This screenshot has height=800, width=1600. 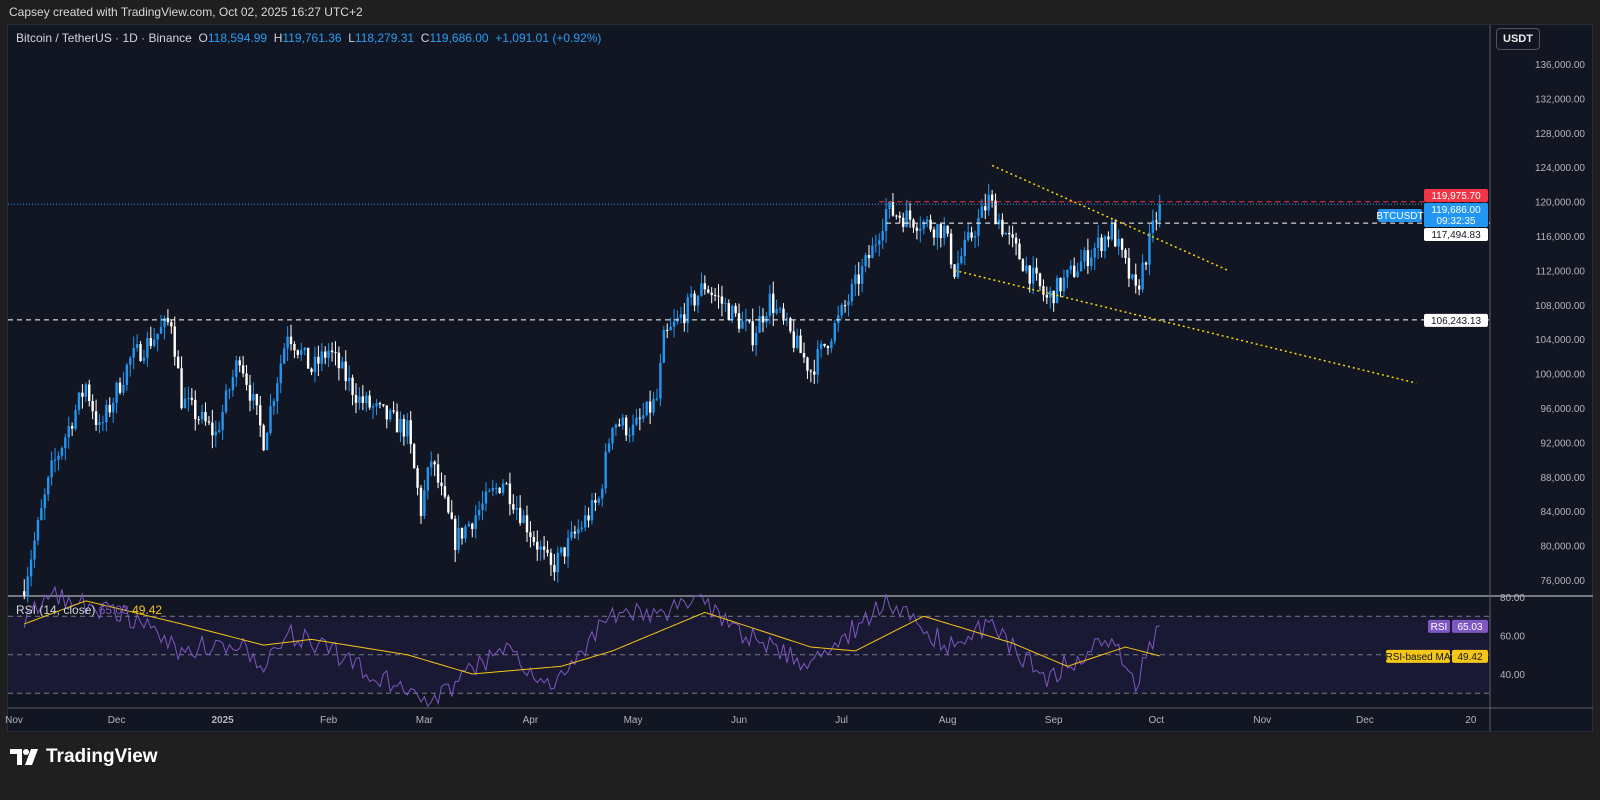 I want to click on rsi-ma-name-tag-text: RSI-based MA, so click(x=1417, y=657).